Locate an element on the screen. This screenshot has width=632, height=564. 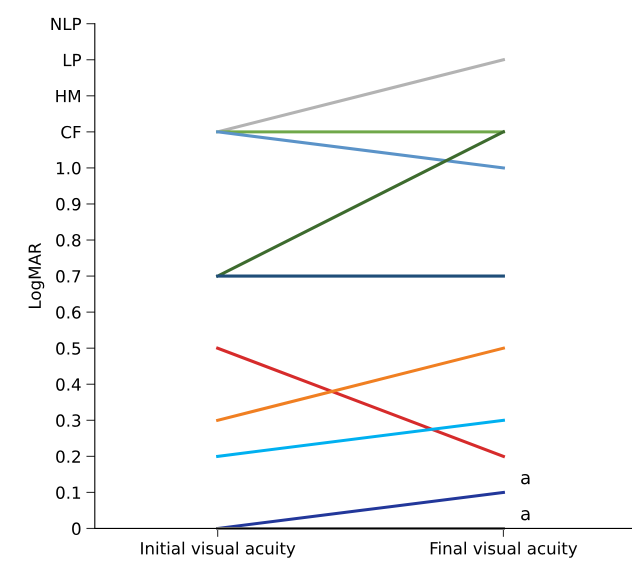
y-tick-label: 0.1 is located at coordinates (68, 492).